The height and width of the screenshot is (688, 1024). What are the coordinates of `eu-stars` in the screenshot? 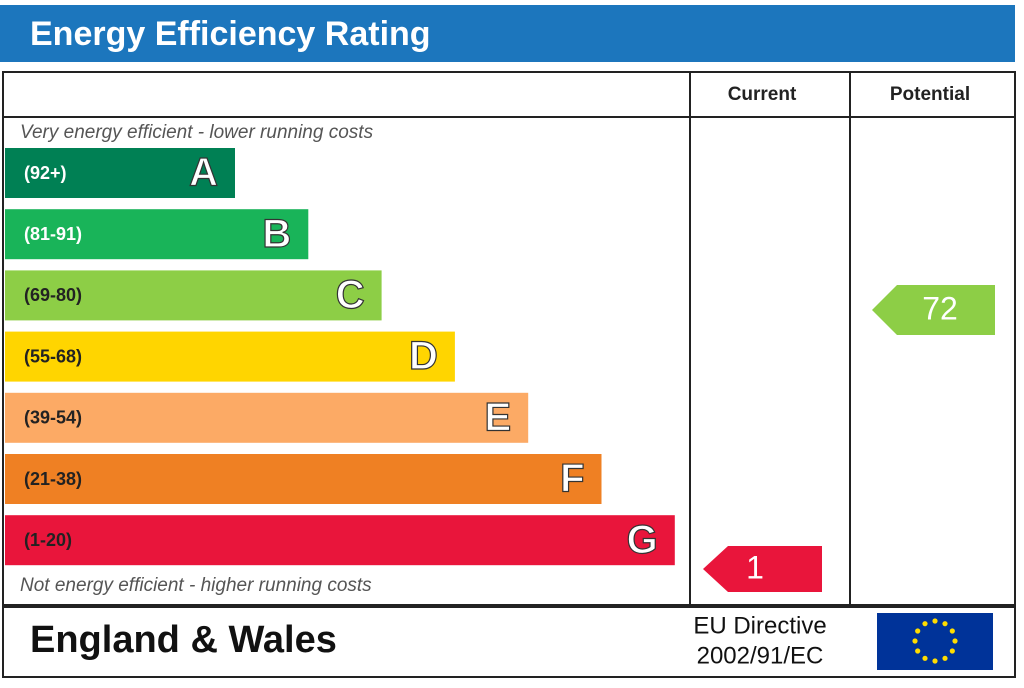 It's located at (935, 641).